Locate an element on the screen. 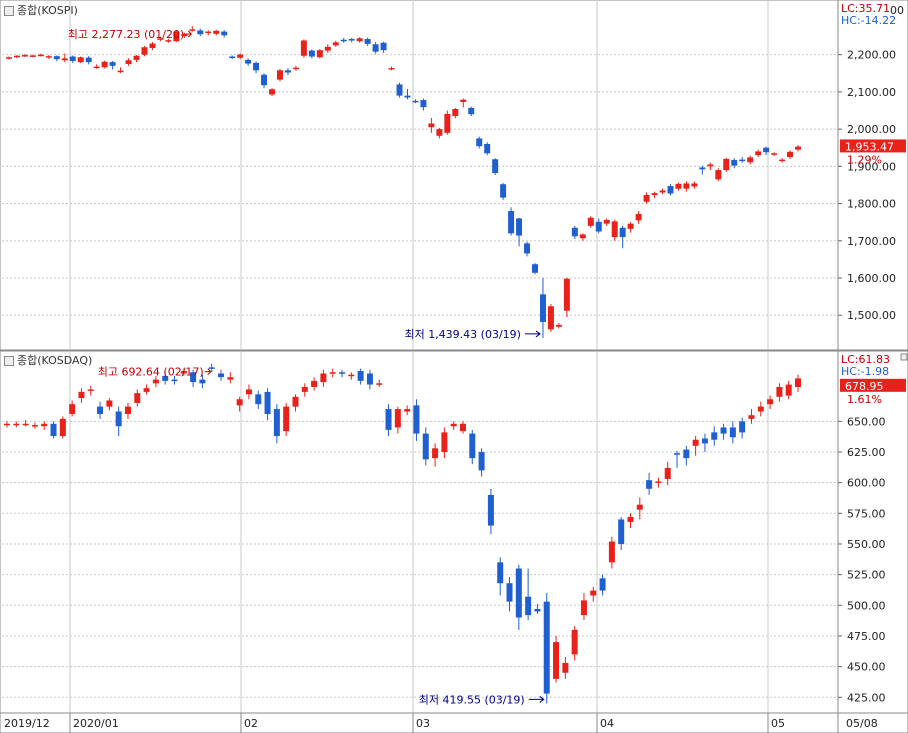 The image size is (908, 733). y-tick-label: 500.00 is located at coordinates (866, 605).